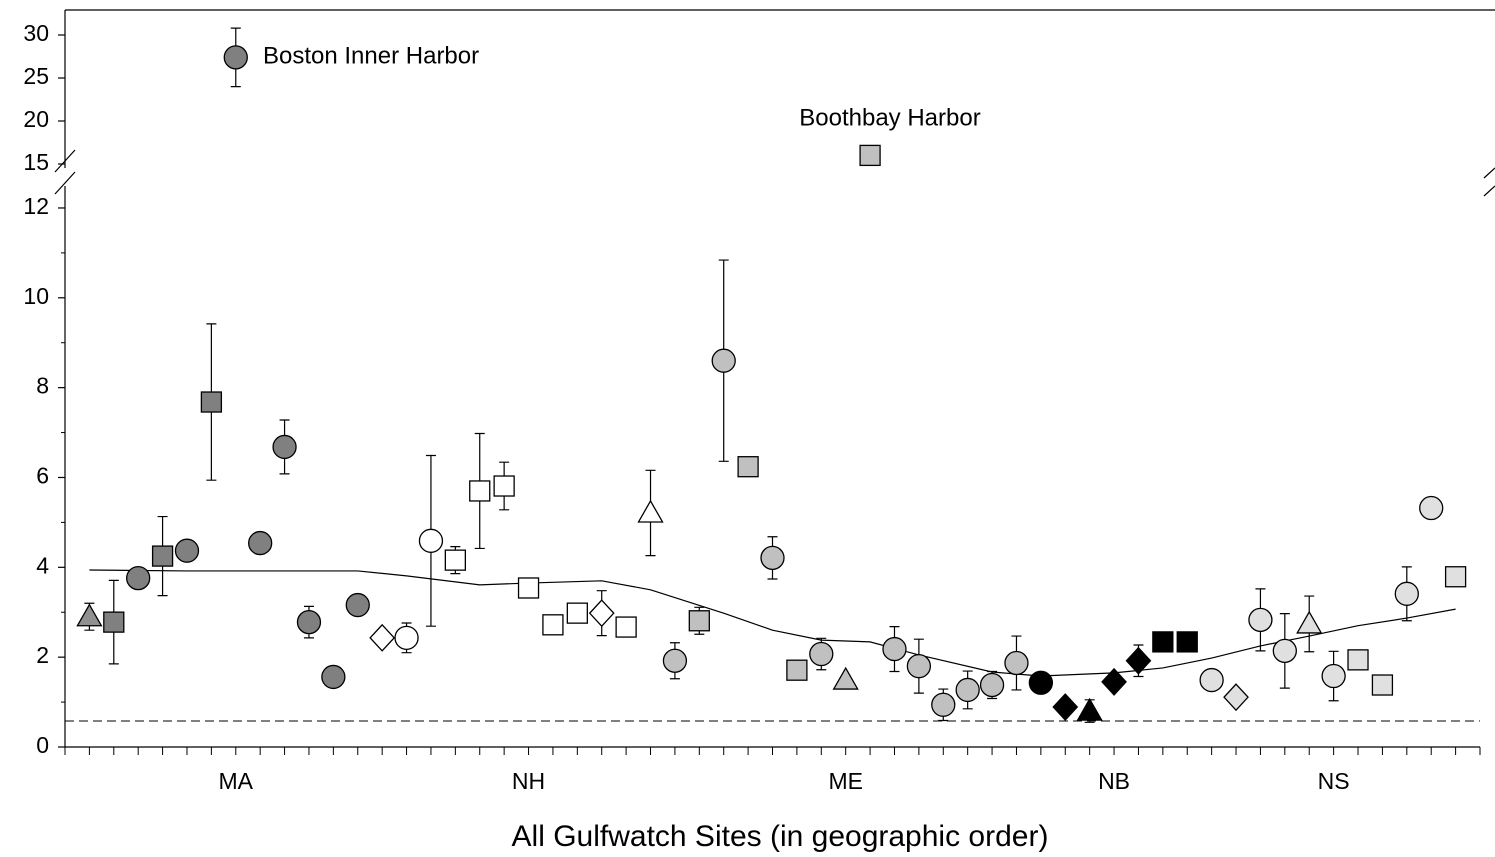  What do you see at coordinates (845, 781) in the screenshot?
I see `region-label: ME` at bounding box center [845, 781].